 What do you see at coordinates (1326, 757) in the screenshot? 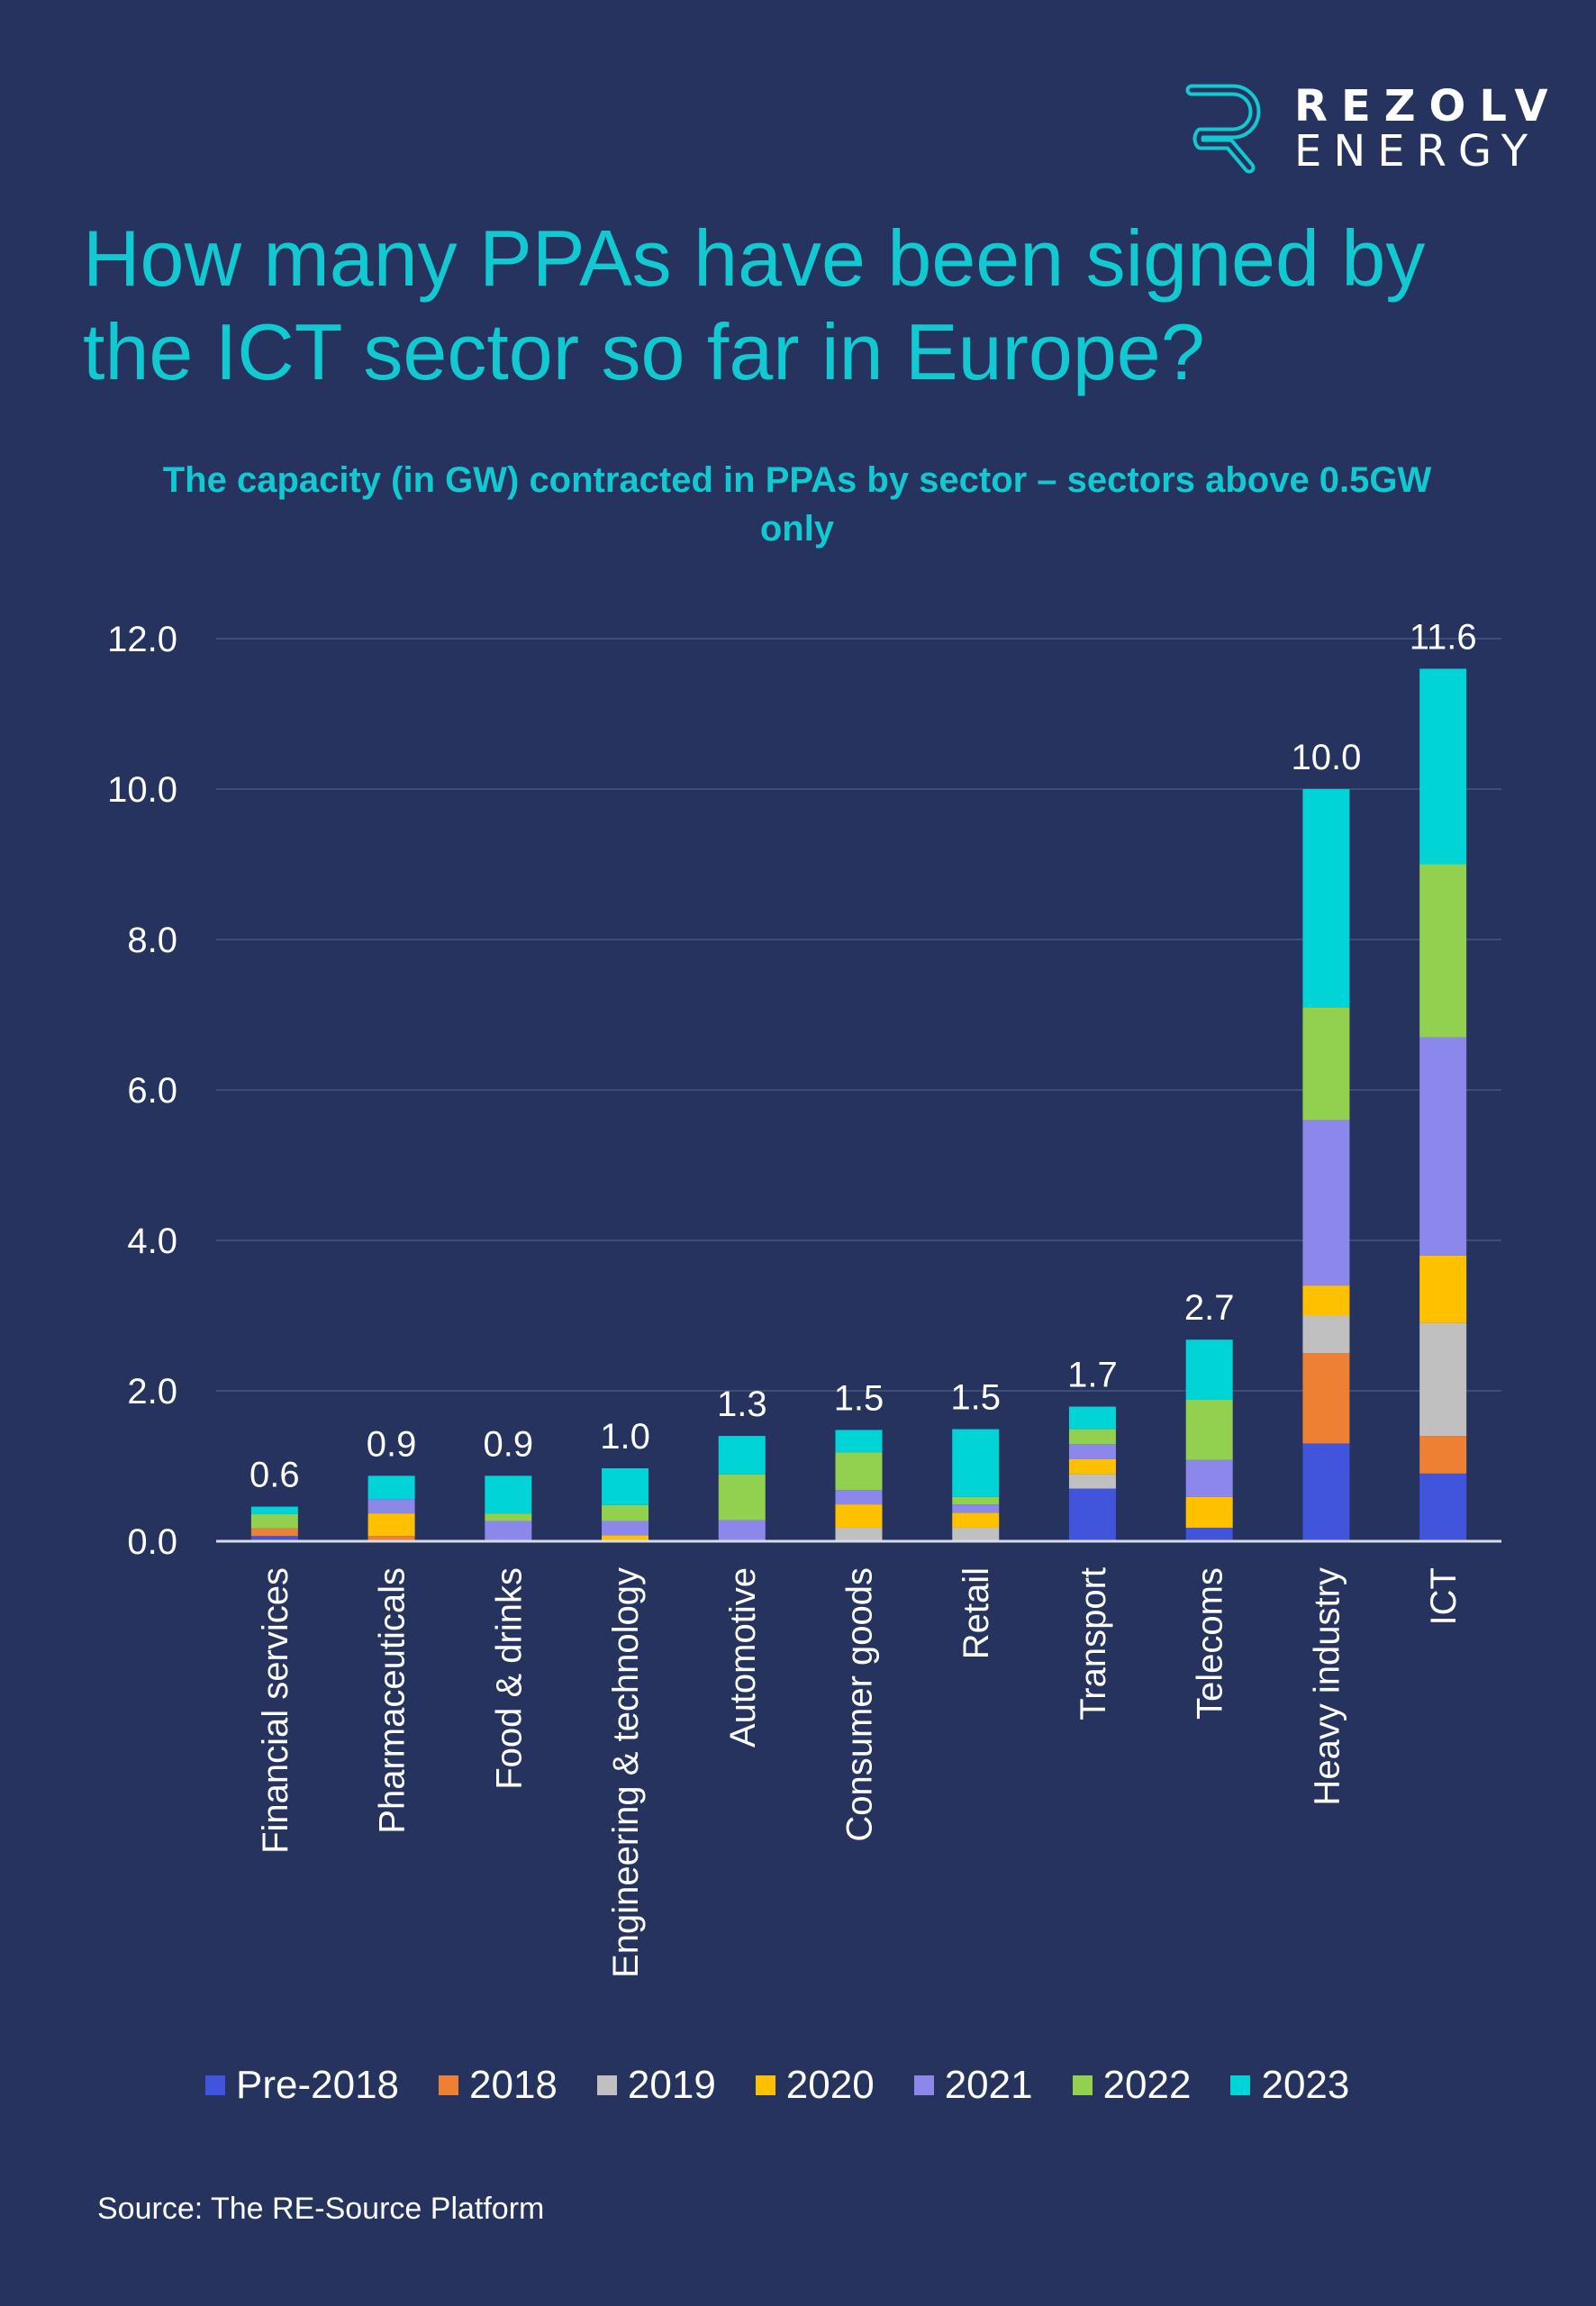
I see `total-label: 10.0` at bounding box center [1326, 757].